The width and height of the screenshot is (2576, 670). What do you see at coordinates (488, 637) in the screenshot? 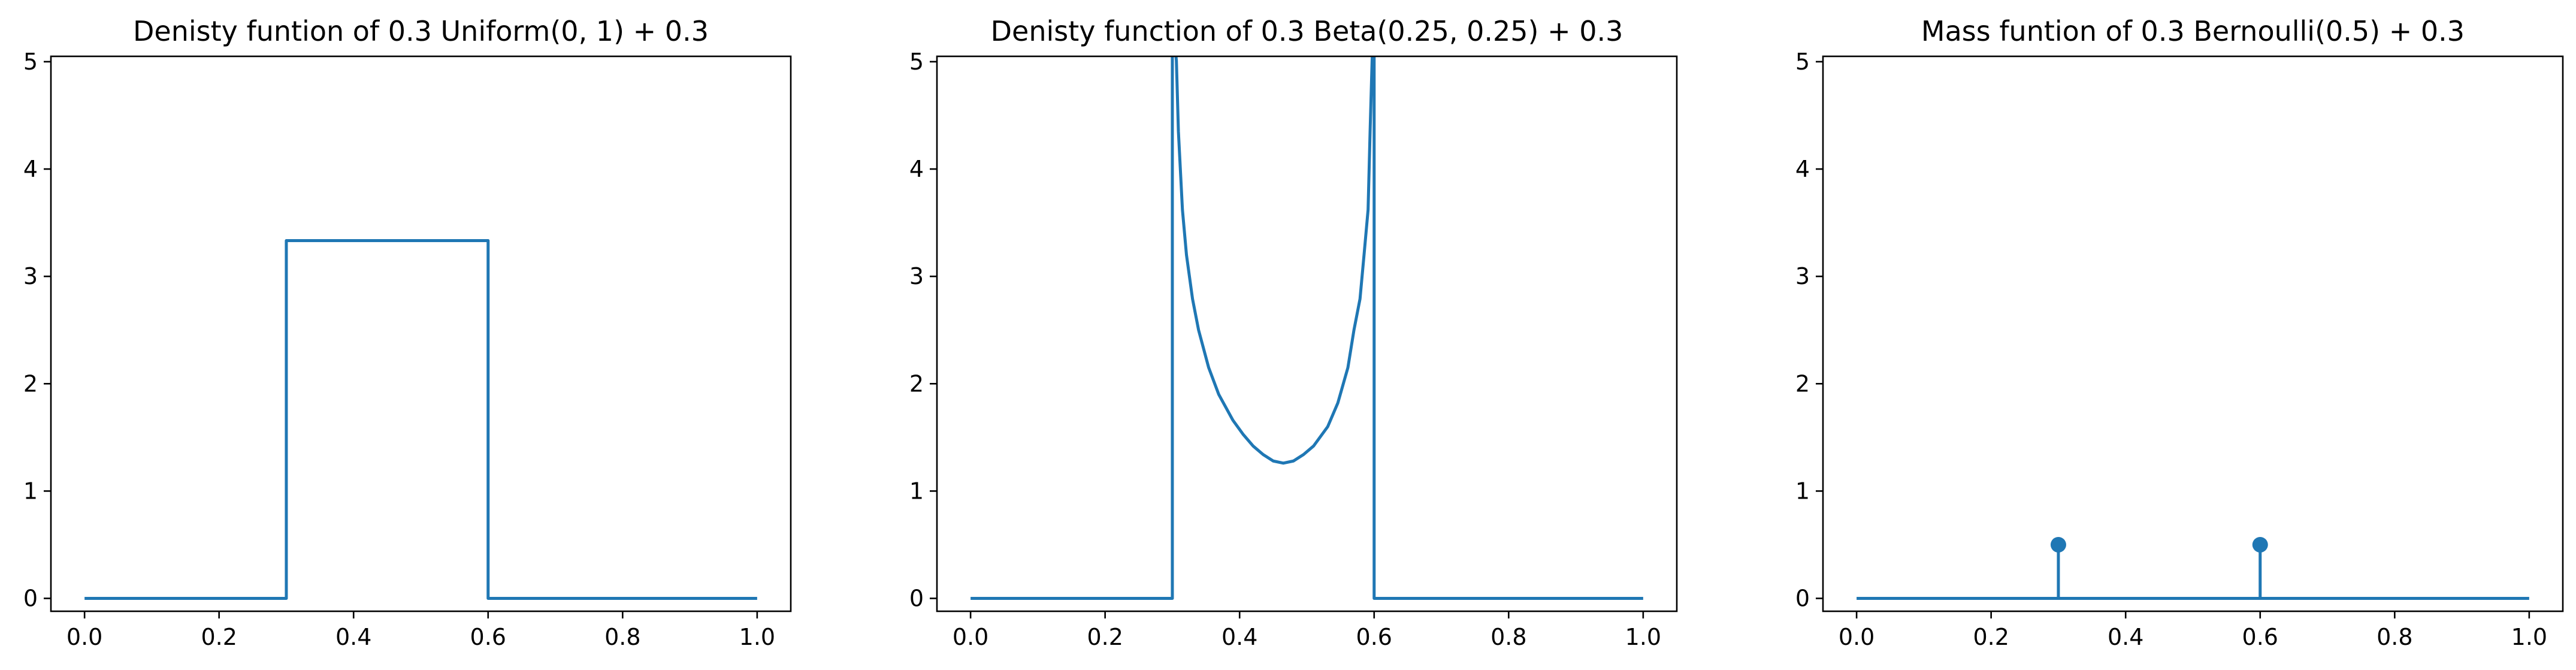
I see `uniform-density-x-tick-label: 0.6` at bounding box center [488, 637].